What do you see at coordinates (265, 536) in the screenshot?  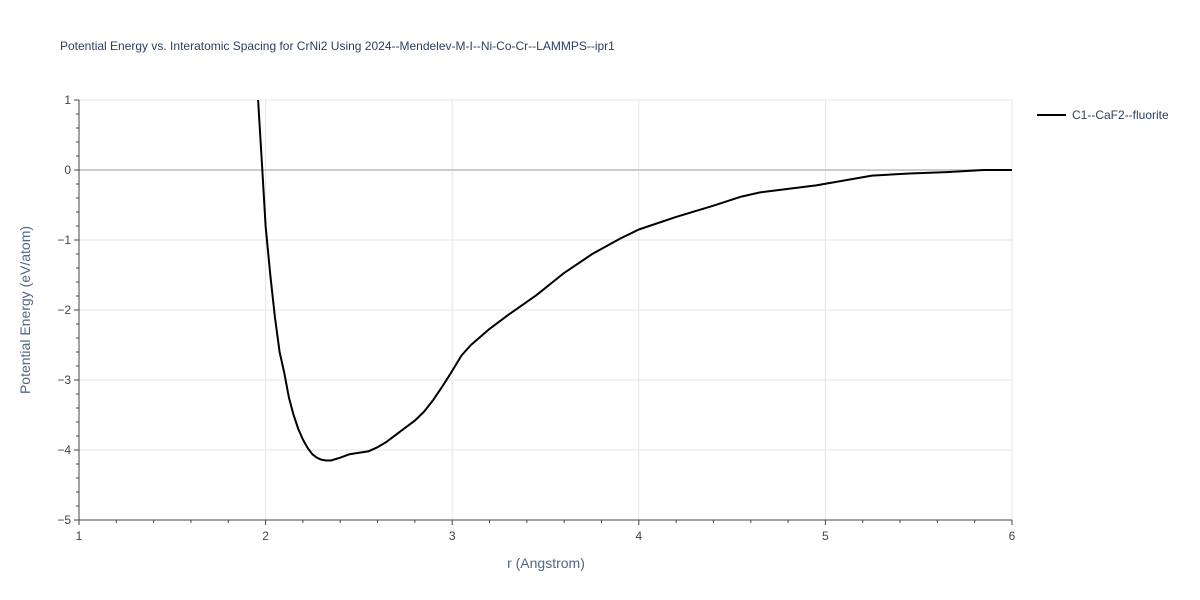 I see `x-tick-label: 2` at bounding box center [265, 536].